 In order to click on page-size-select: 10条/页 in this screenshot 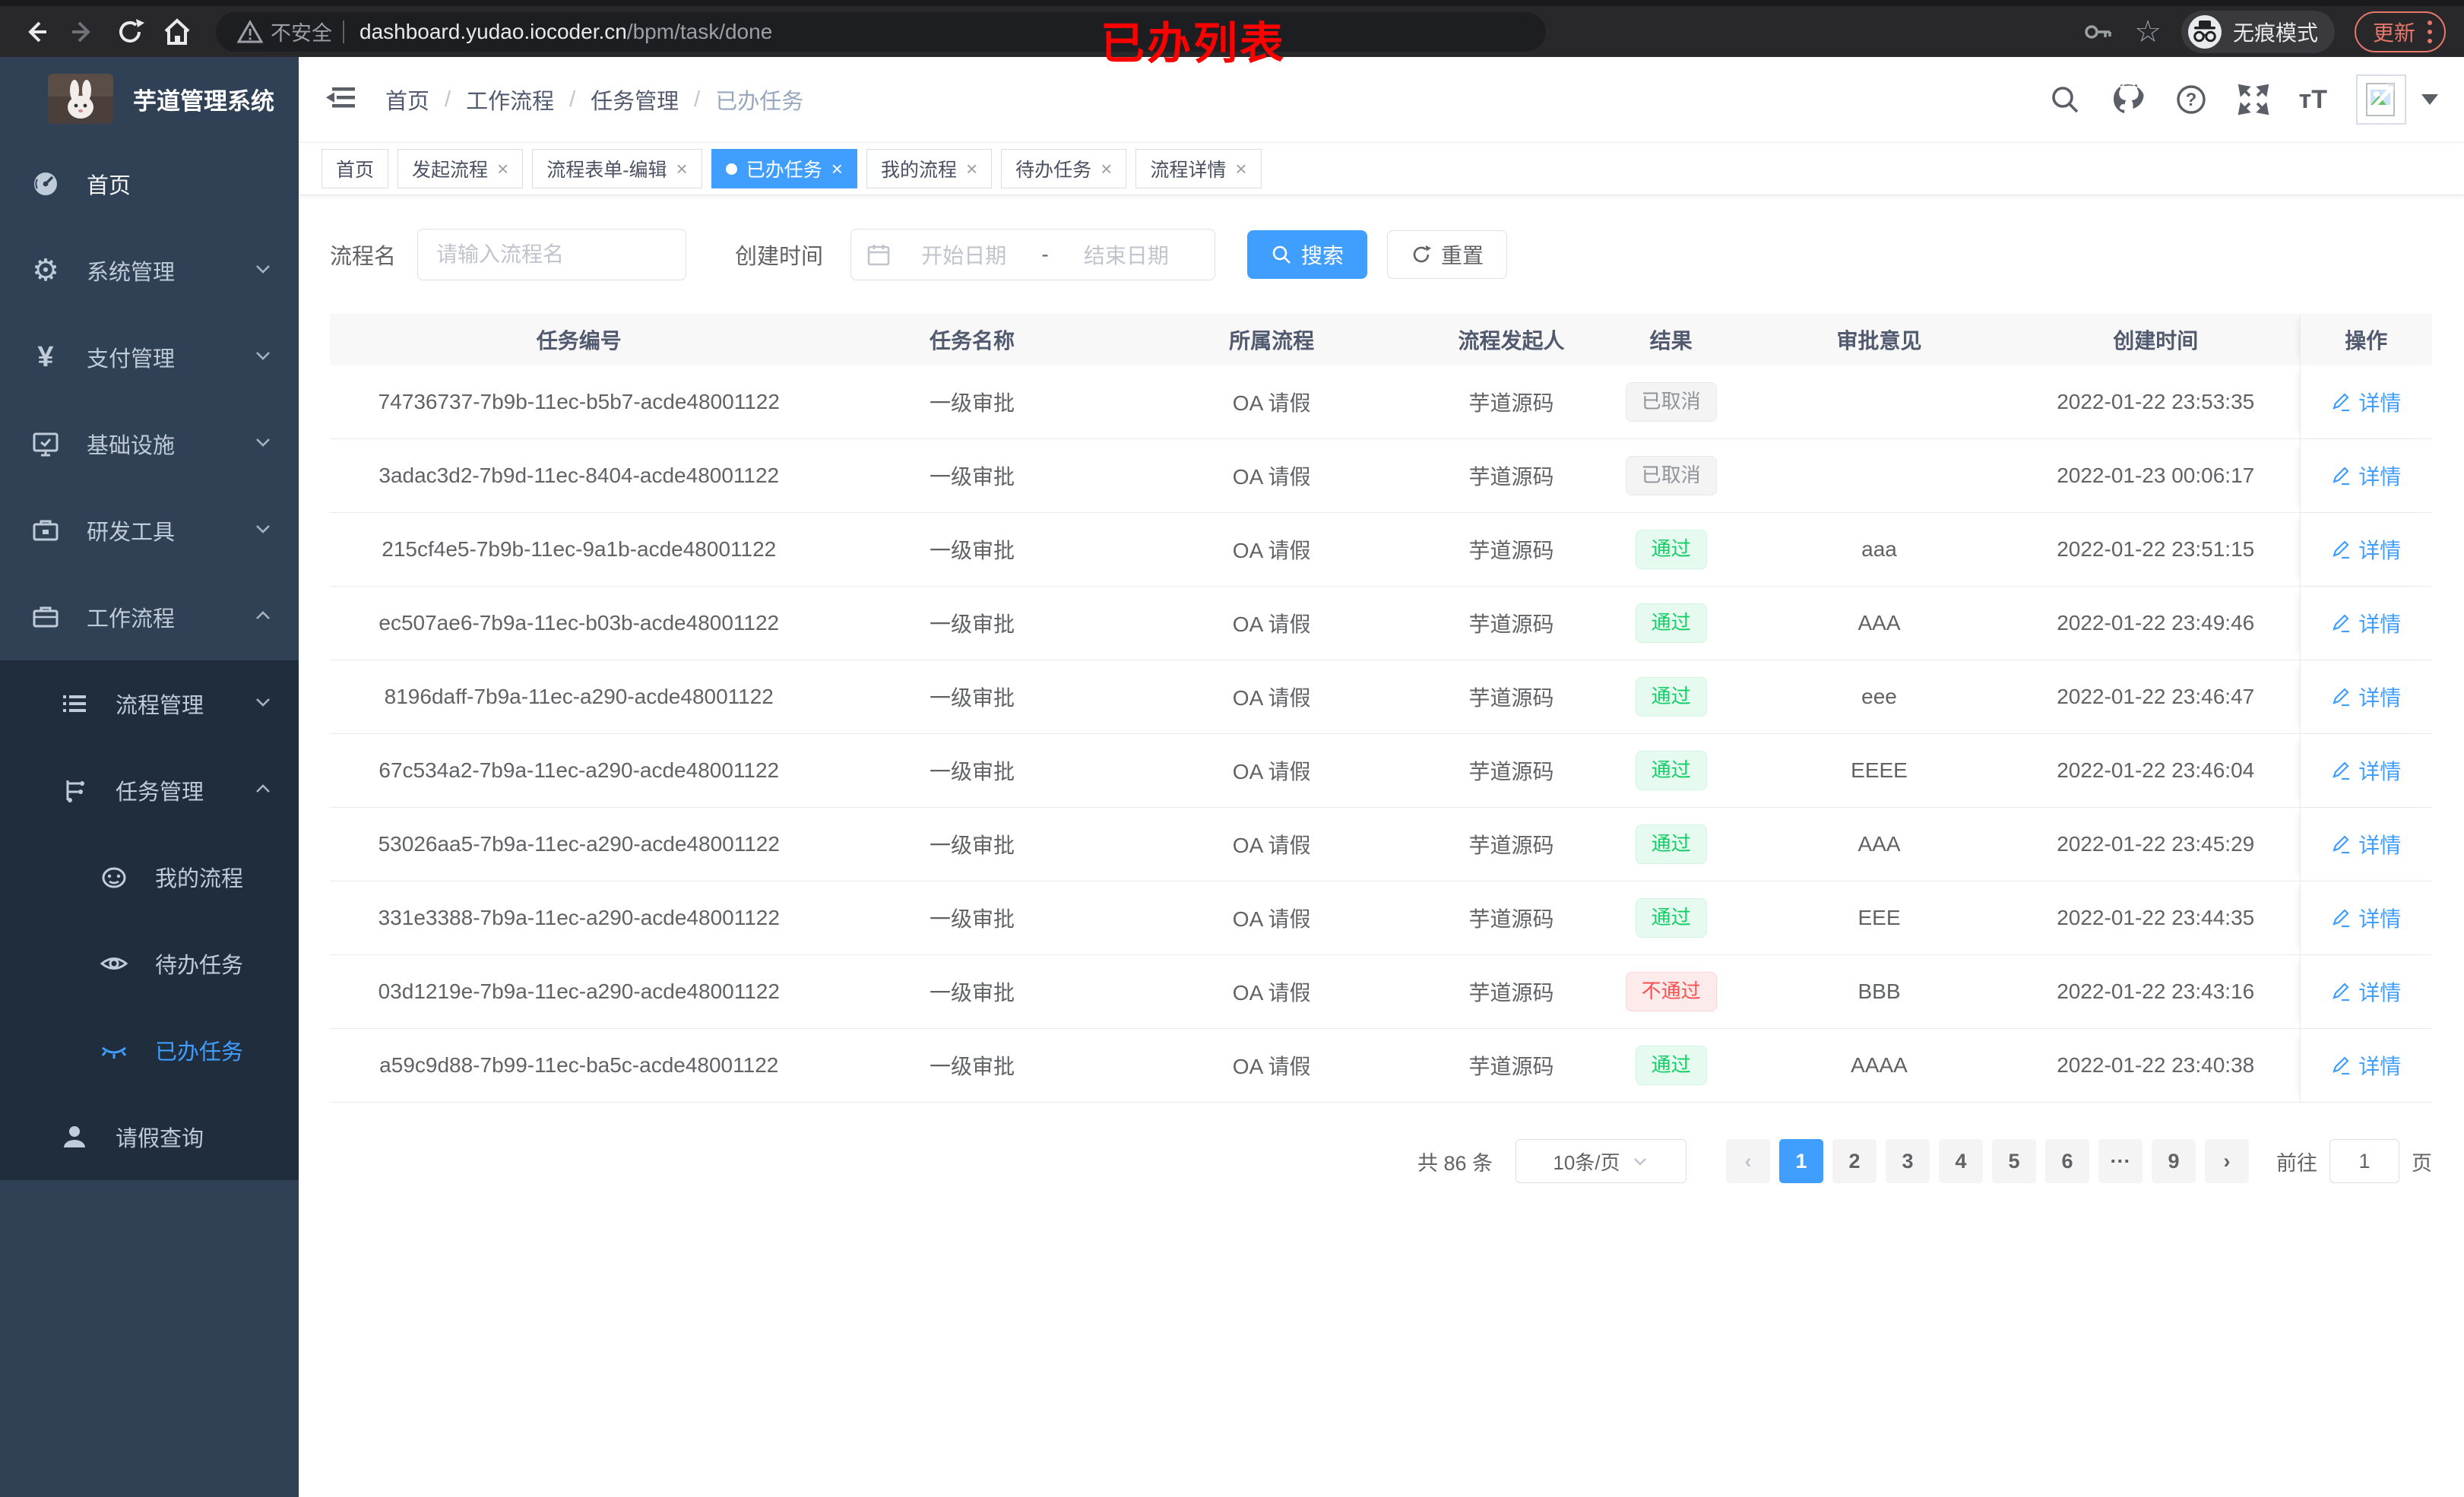, I will do `click(1600, 1161)`.